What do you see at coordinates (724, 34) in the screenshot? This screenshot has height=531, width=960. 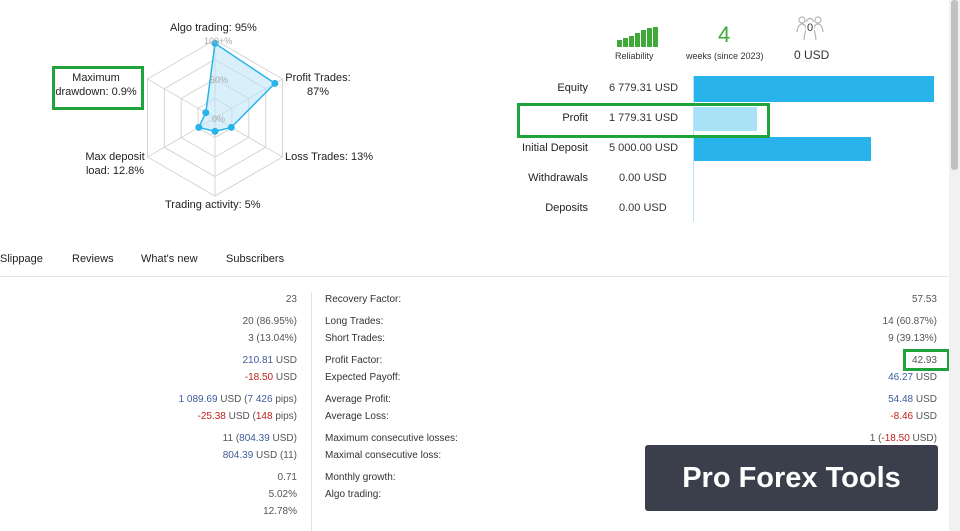 I see `weeks-value: 4` at bounding box center [724, 34].